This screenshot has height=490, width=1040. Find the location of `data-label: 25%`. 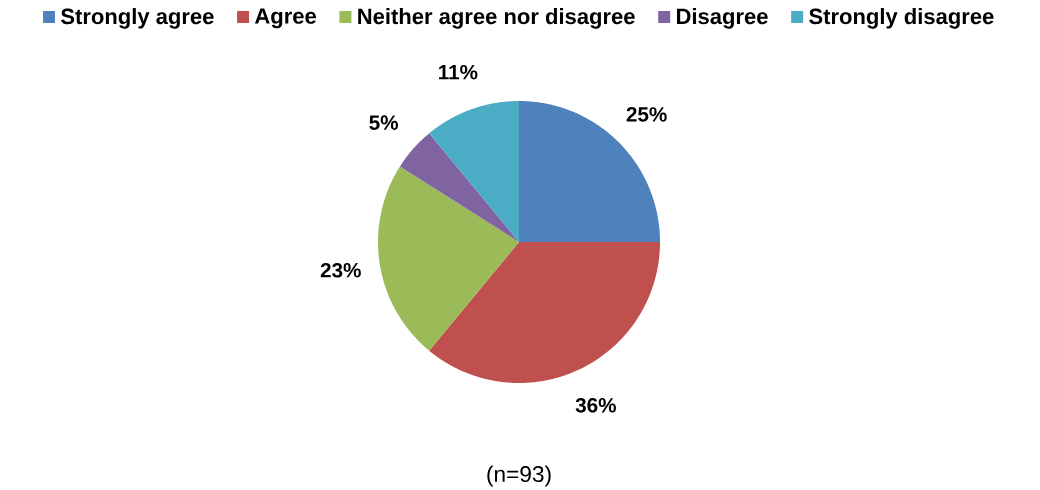

data-label: 25% is located at coordinates (646, 114).